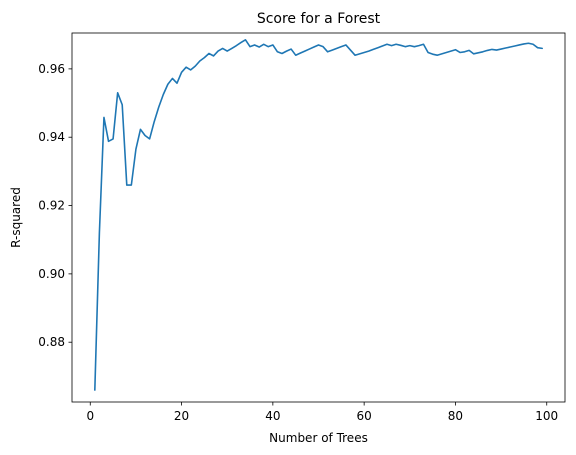 This screenshot has height=455, width=576. What do you see at coordinates (51, 69) in the screenshot?
I see `y-tick-label: 0.96` at bounding box center [51, 69].